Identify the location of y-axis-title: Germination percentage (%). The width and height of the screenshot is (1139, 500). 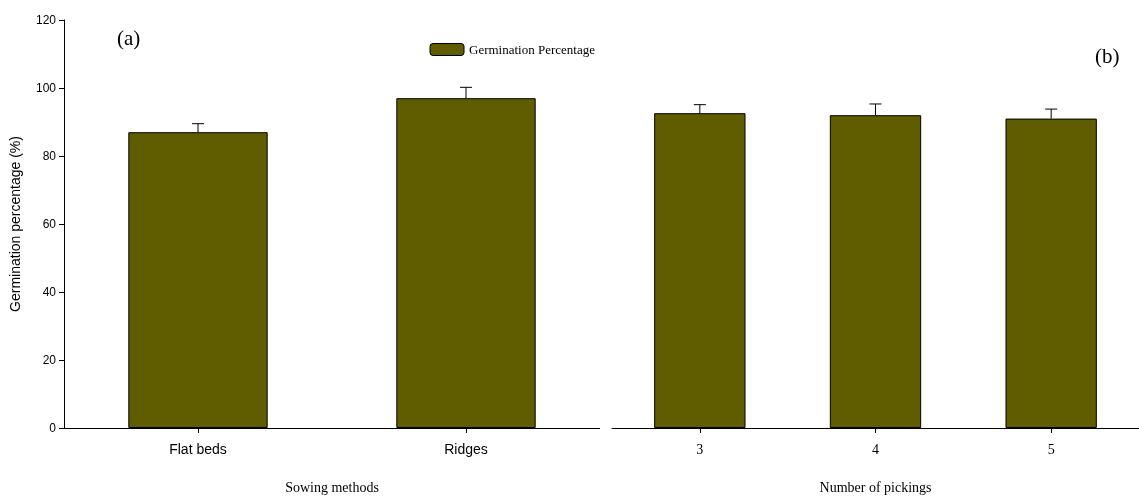
(15, 224).